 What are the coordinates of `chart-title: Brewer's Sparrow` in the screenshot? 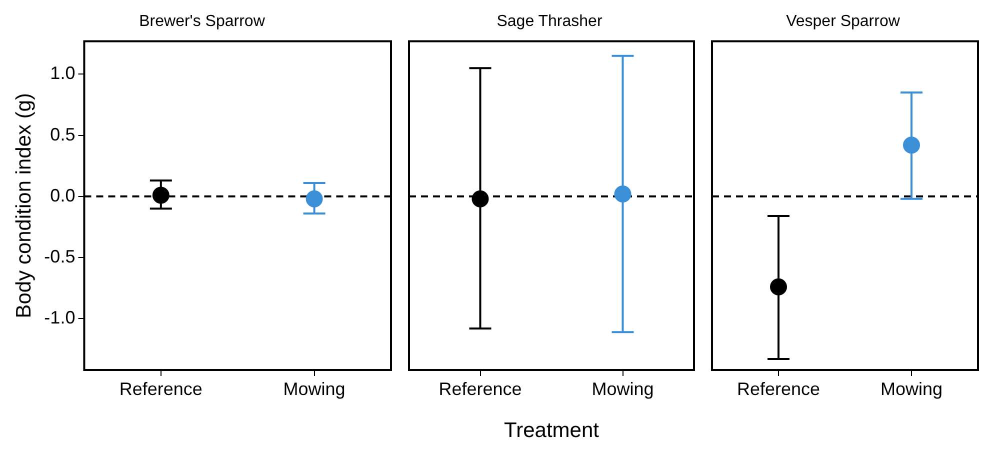 It's located at (202, 21).